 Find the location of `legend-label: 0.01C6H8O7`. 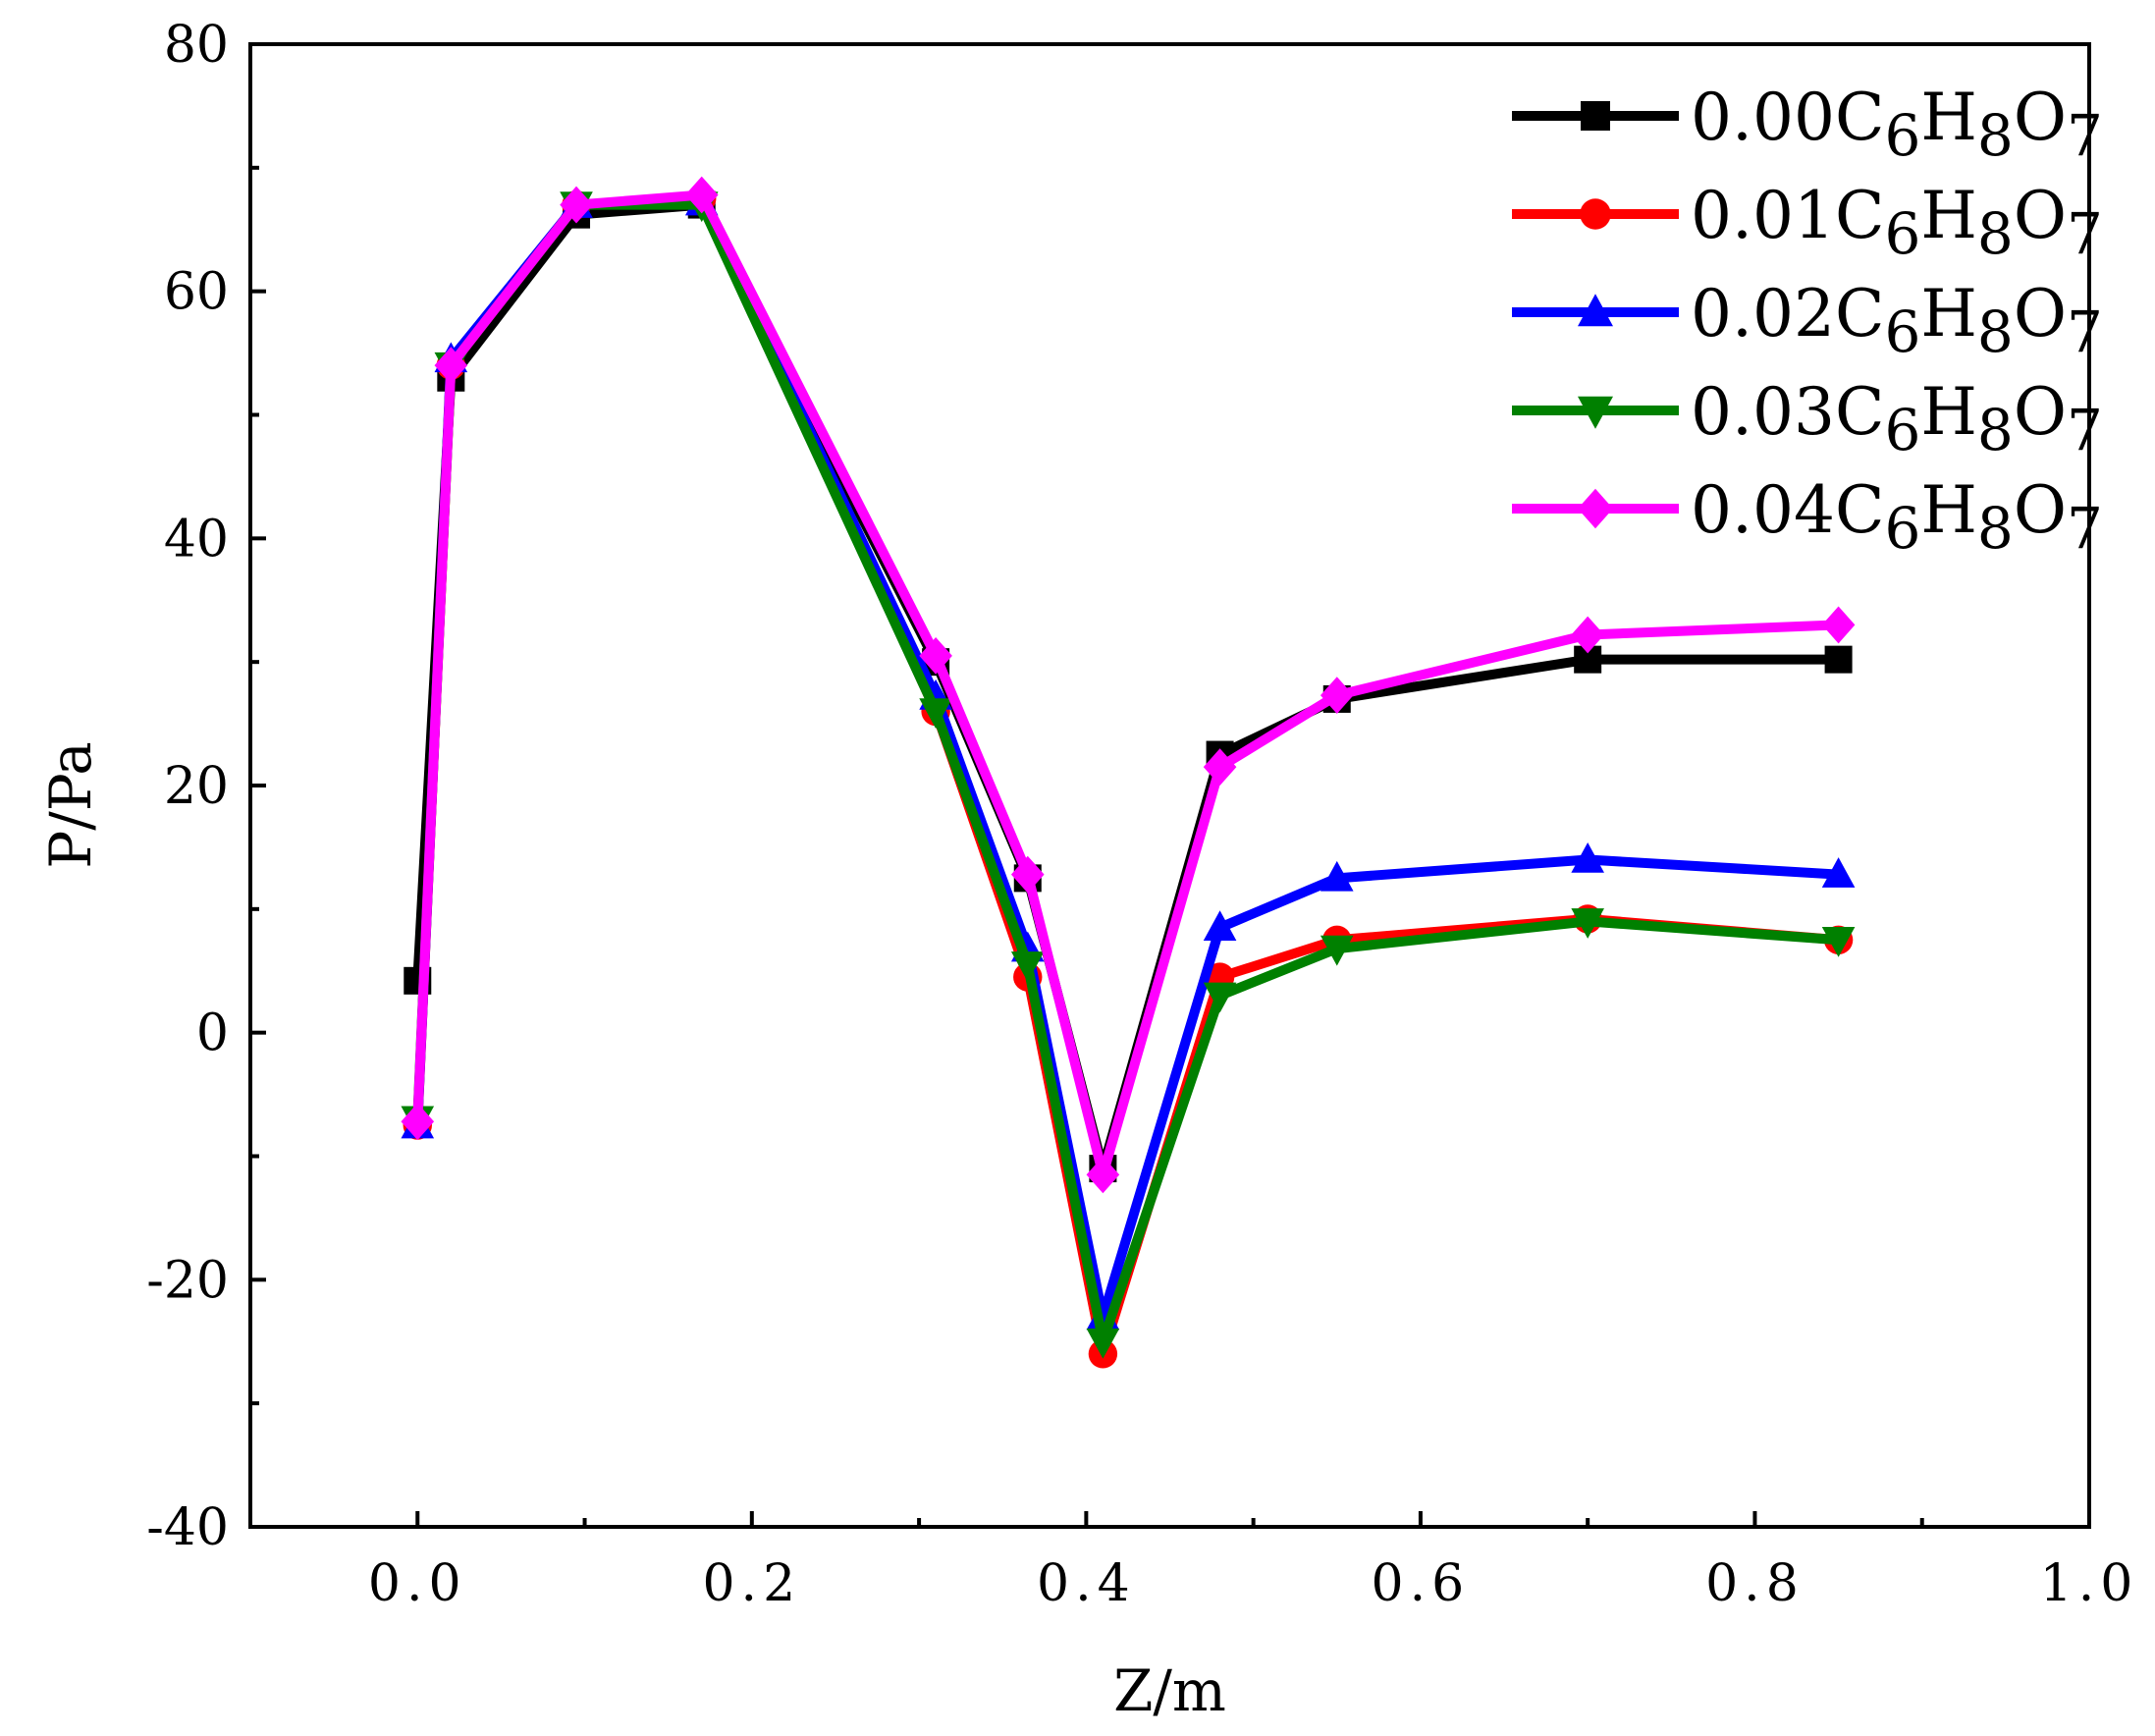

legend-label: 0.01C6H8O7 is located at coordinates (1897, 222).